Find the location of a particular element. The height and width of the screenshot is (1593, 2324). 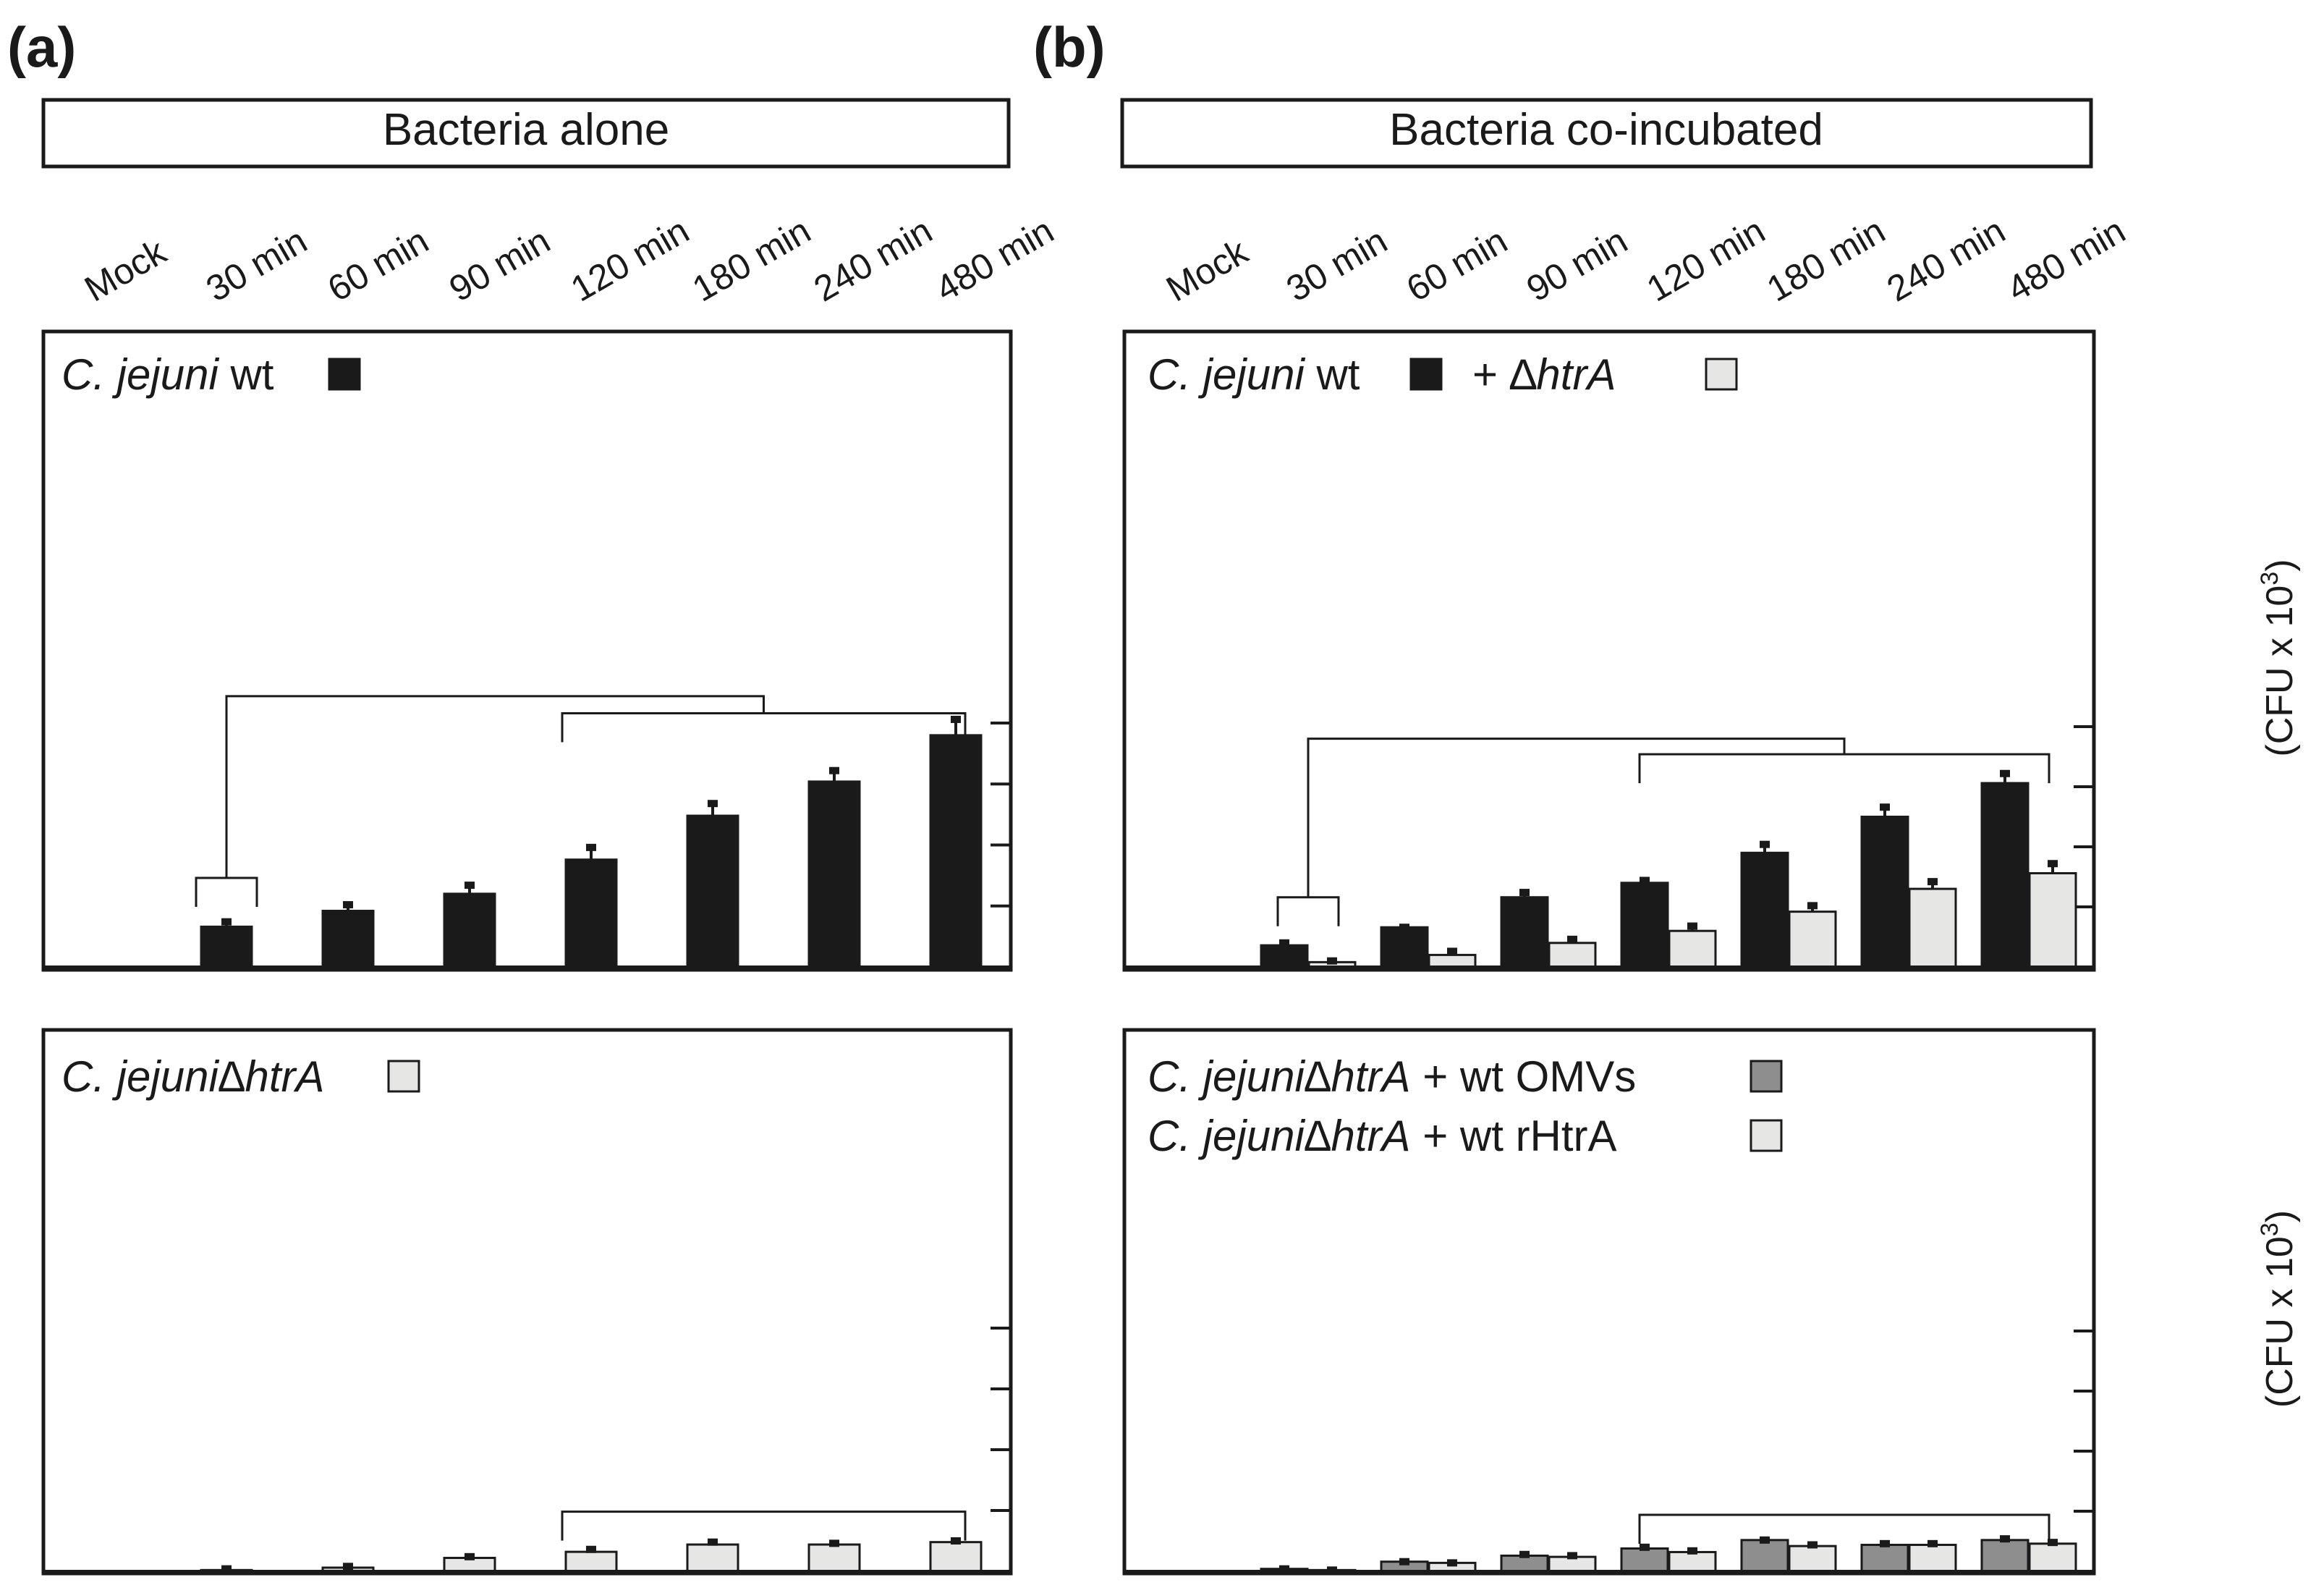

legend-entry: C. jejuni∆htrA + wt rHtrA is located at coordinates (1382, 1136).